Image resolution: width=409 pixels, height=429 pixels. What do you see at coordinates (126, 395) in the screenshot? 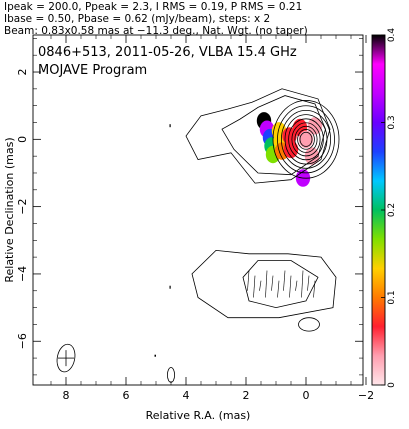
I see `x-tick-label-1: 6` at bounding box center [126, 395].